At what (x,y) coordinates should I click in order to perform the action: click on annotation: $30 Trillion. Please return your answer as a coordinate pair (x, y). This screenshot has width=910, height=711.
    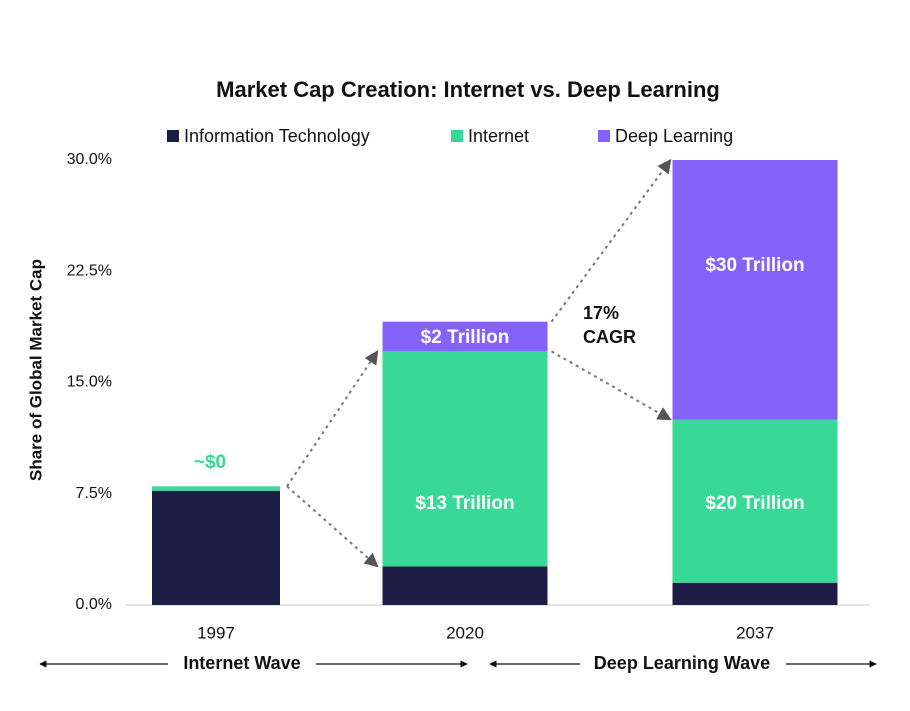
    Looking at the image, I should click on (754, 265).